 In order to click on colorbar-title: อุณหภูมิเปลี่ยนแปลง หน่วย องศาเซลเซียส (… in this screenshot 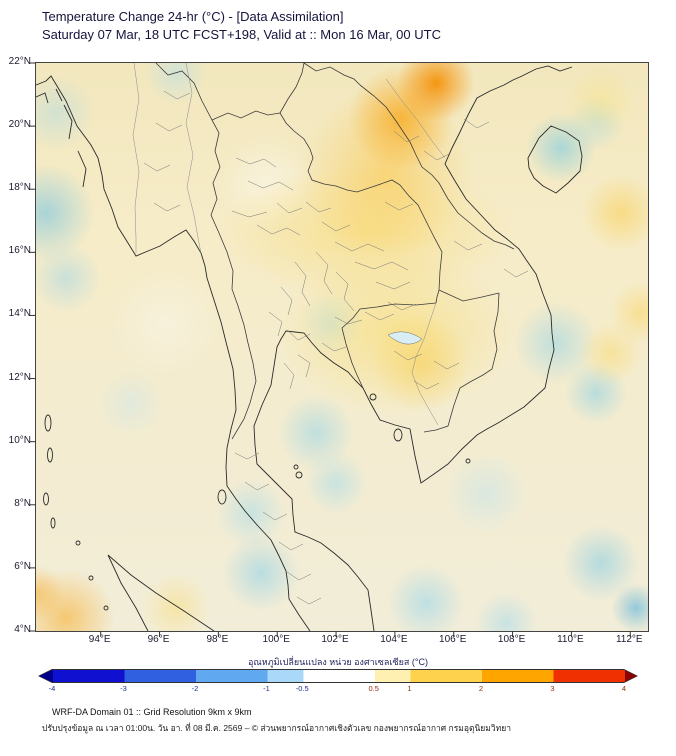, I will do `click(338, 662)`.